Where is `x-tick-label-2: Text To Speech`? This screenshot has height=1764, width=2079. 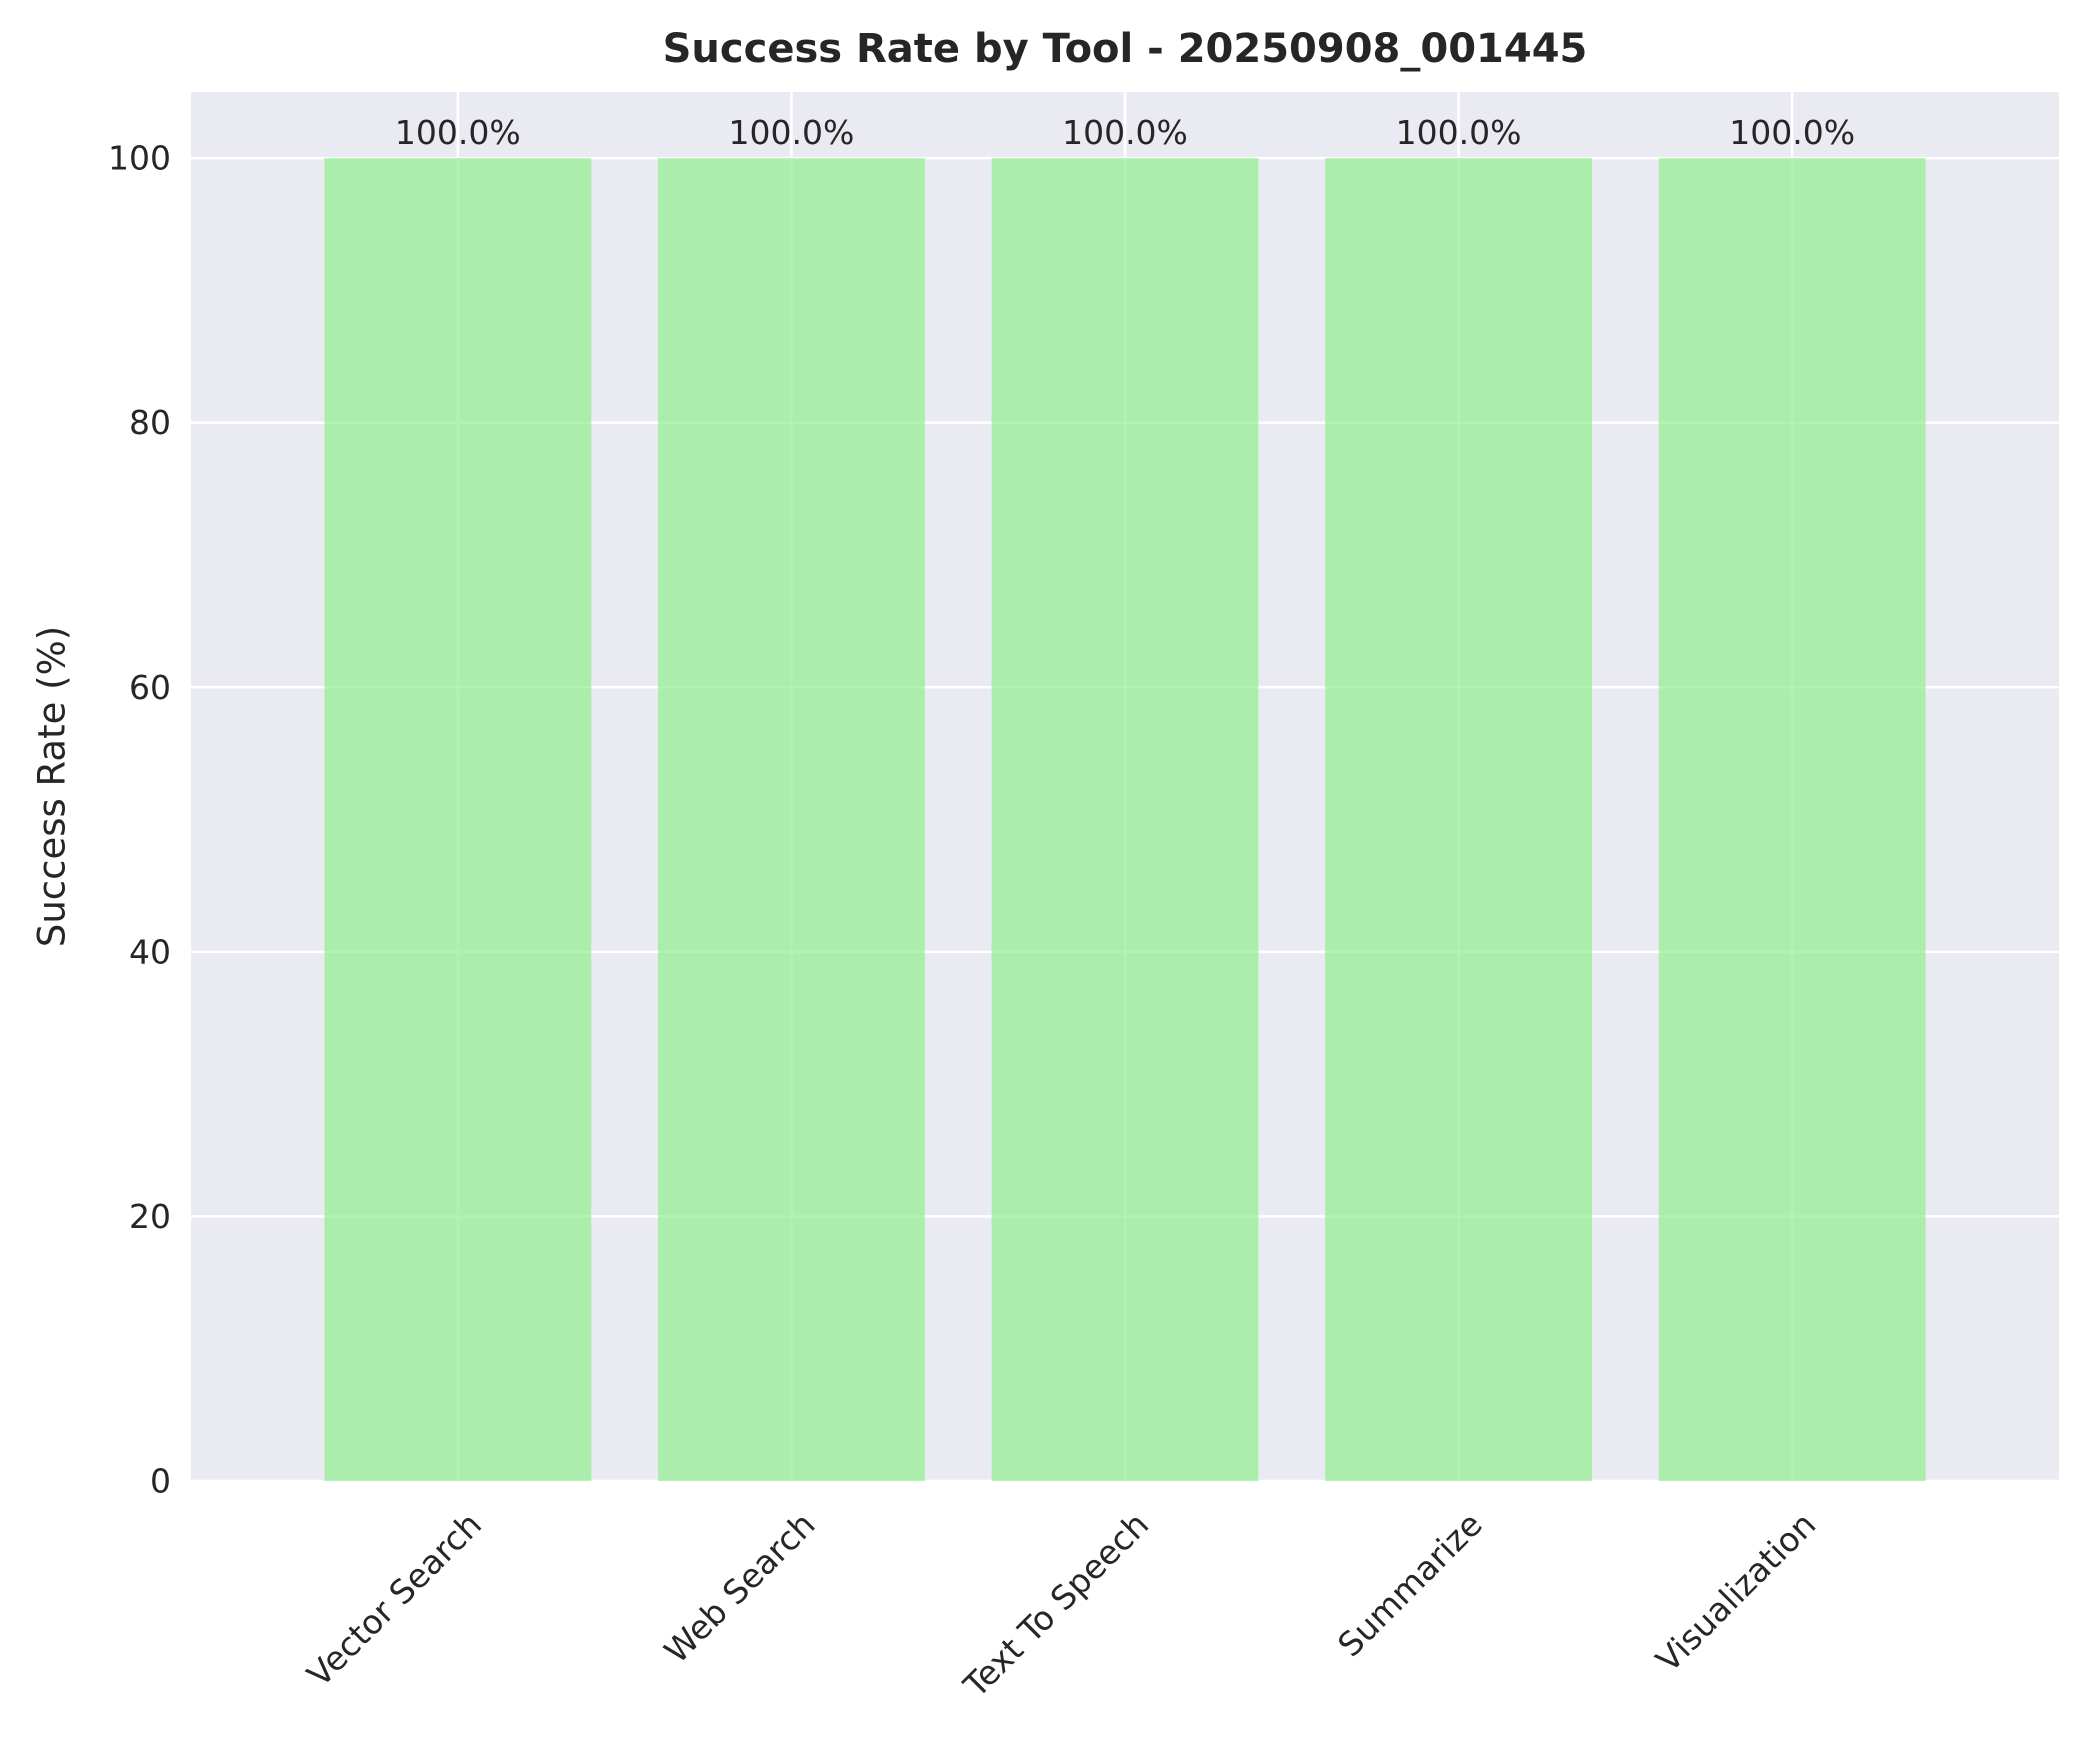 x-tick-label-2: Text To Speech is located at coordinates (1055, 1605).